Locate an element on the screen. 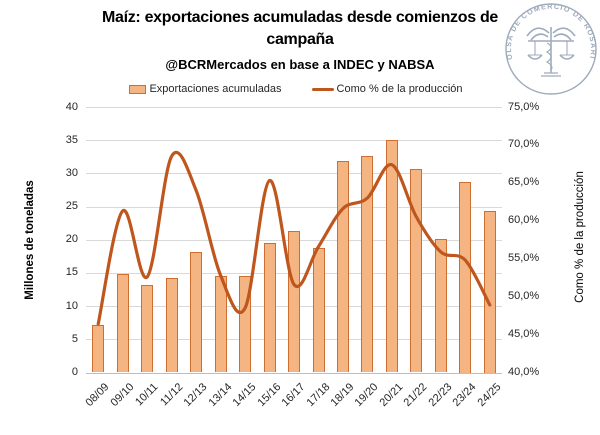 Image resolution: width=600 pixels, height=435 pixels. bar-swatch-icon is located at coordinates (138, 89).